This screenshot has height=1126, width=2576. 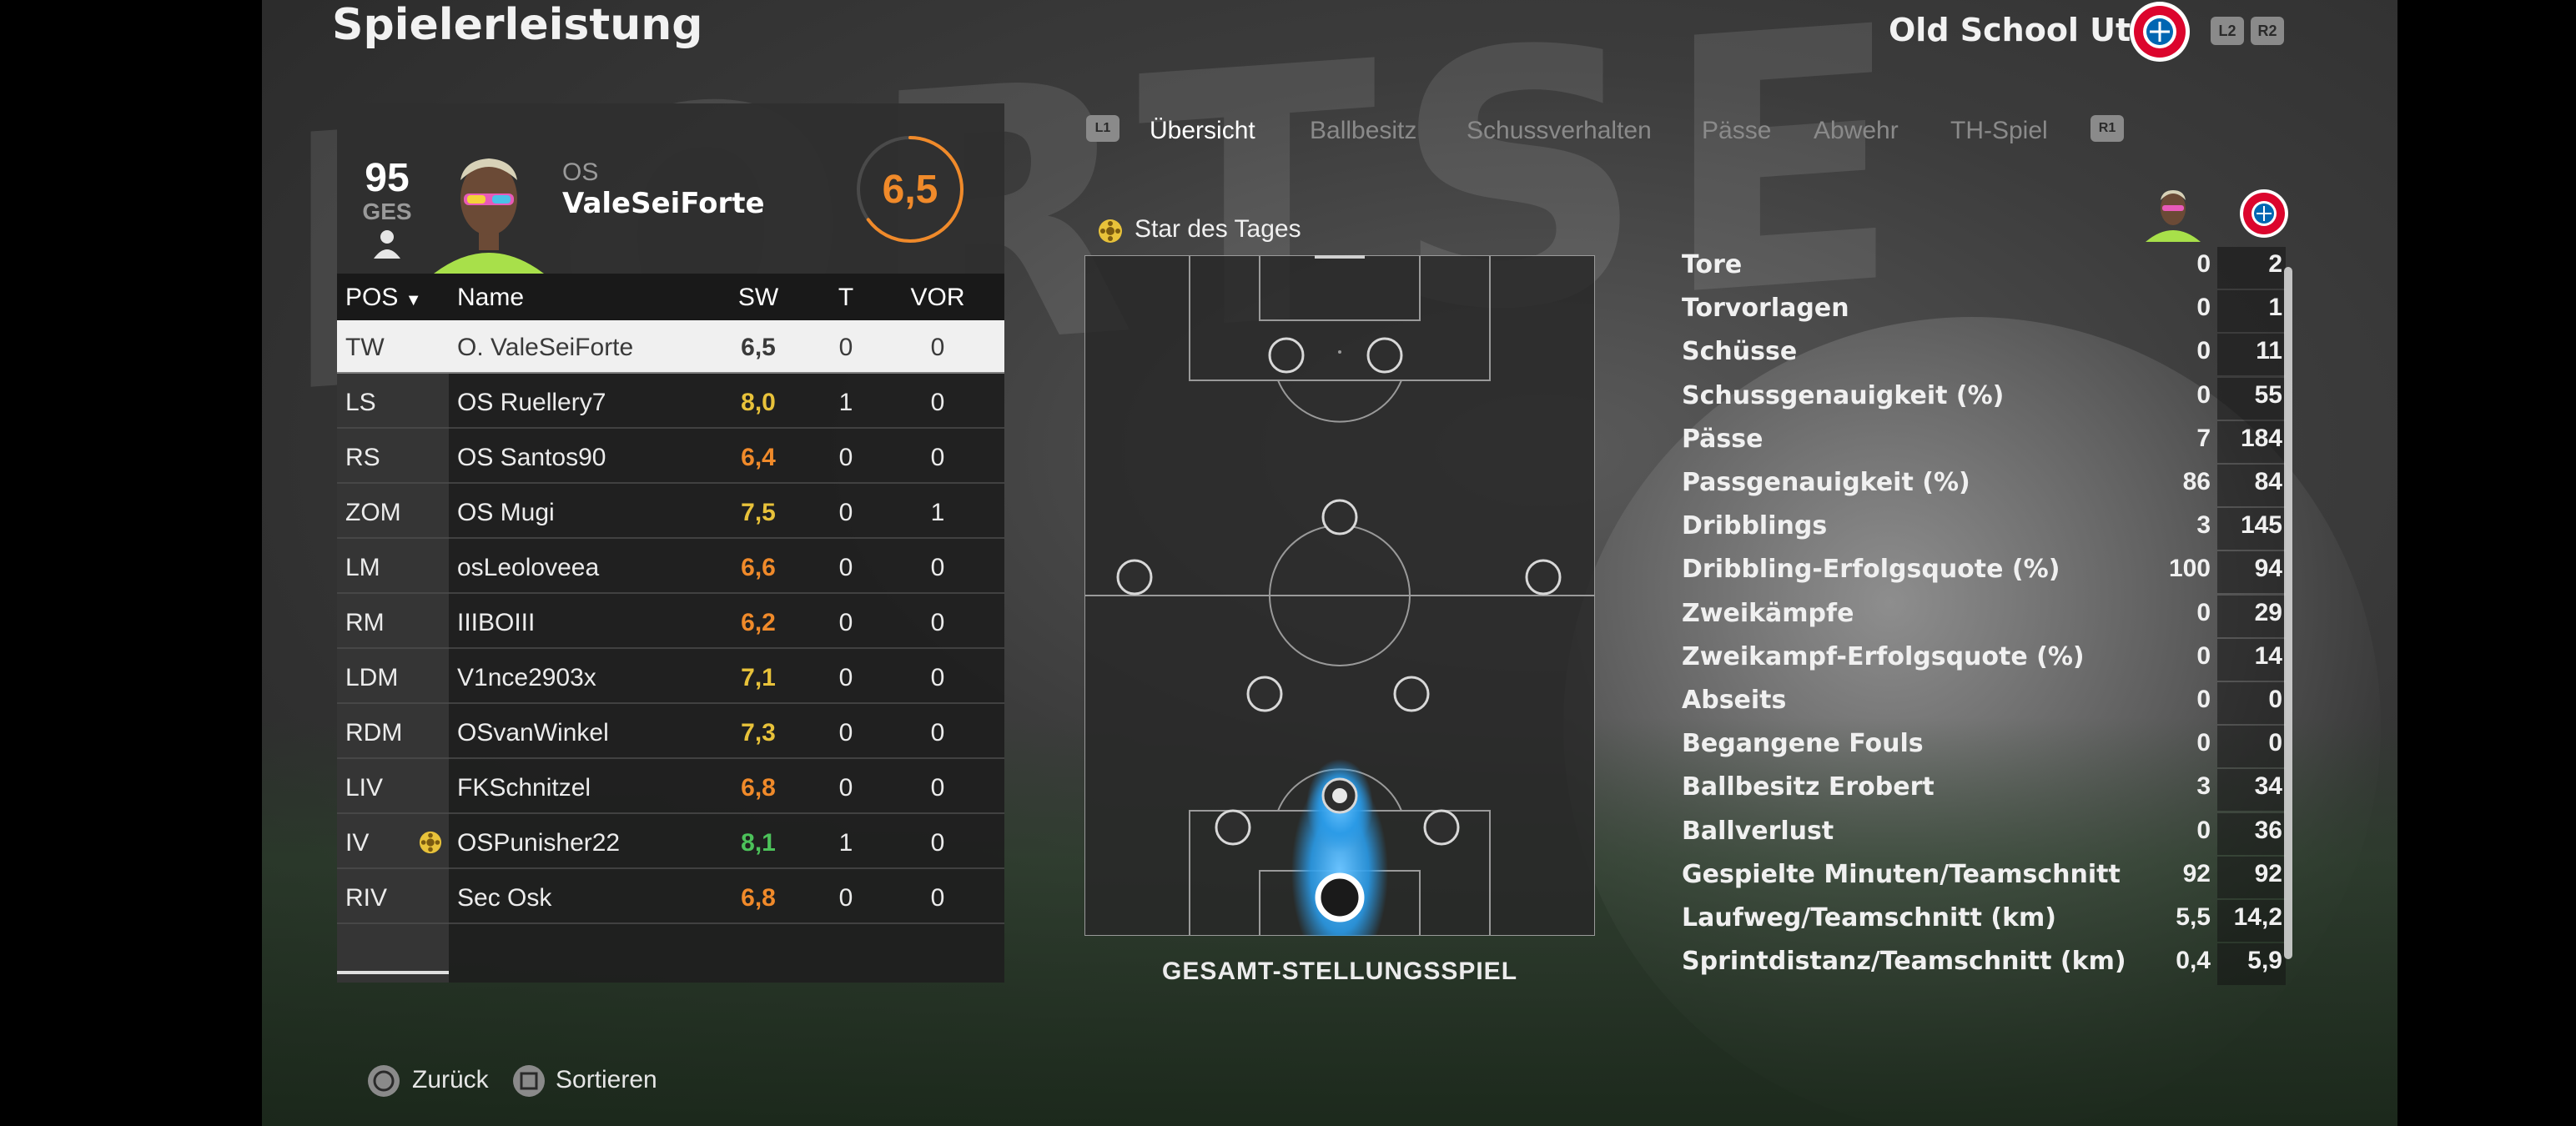 What do you see at coordinates (758, 732) in the screenshot?
I see `row-rating: 7,3` at bounding box center [758, 732].